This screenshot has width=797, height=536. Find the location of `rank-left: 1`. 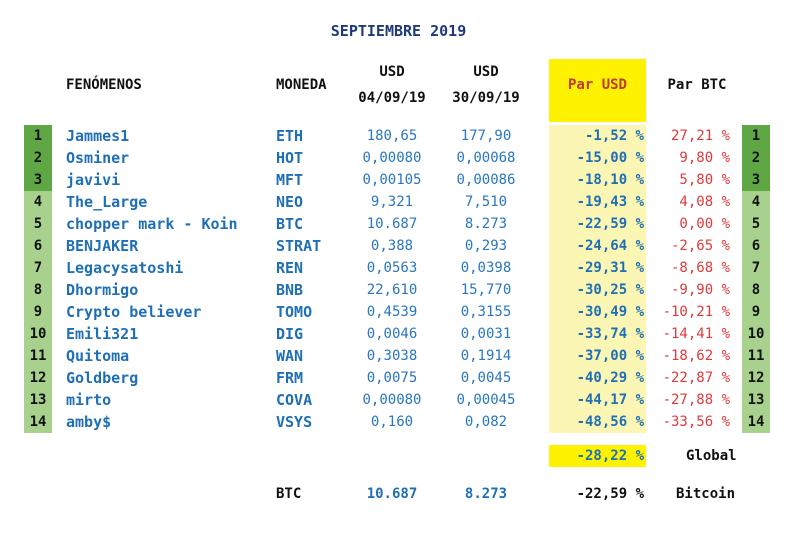

rank-left: 1 is located at coordinates (38, 136).